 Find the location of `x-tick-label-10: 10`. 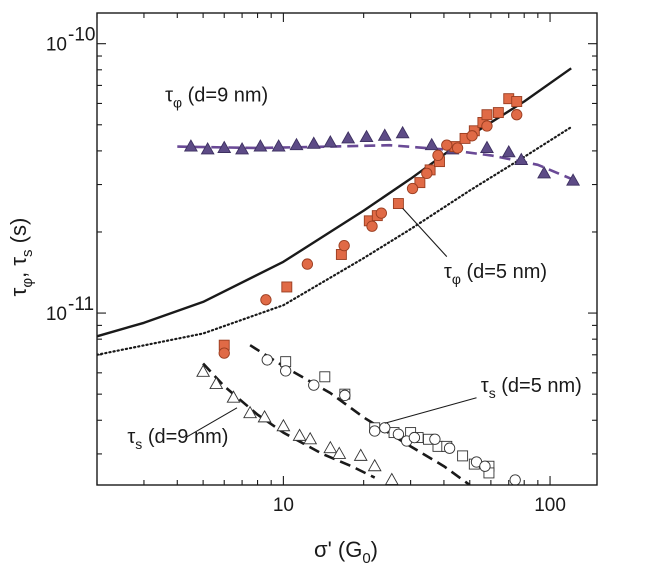

x-tick-label-10: 10 is located at coordinates (283, 505).